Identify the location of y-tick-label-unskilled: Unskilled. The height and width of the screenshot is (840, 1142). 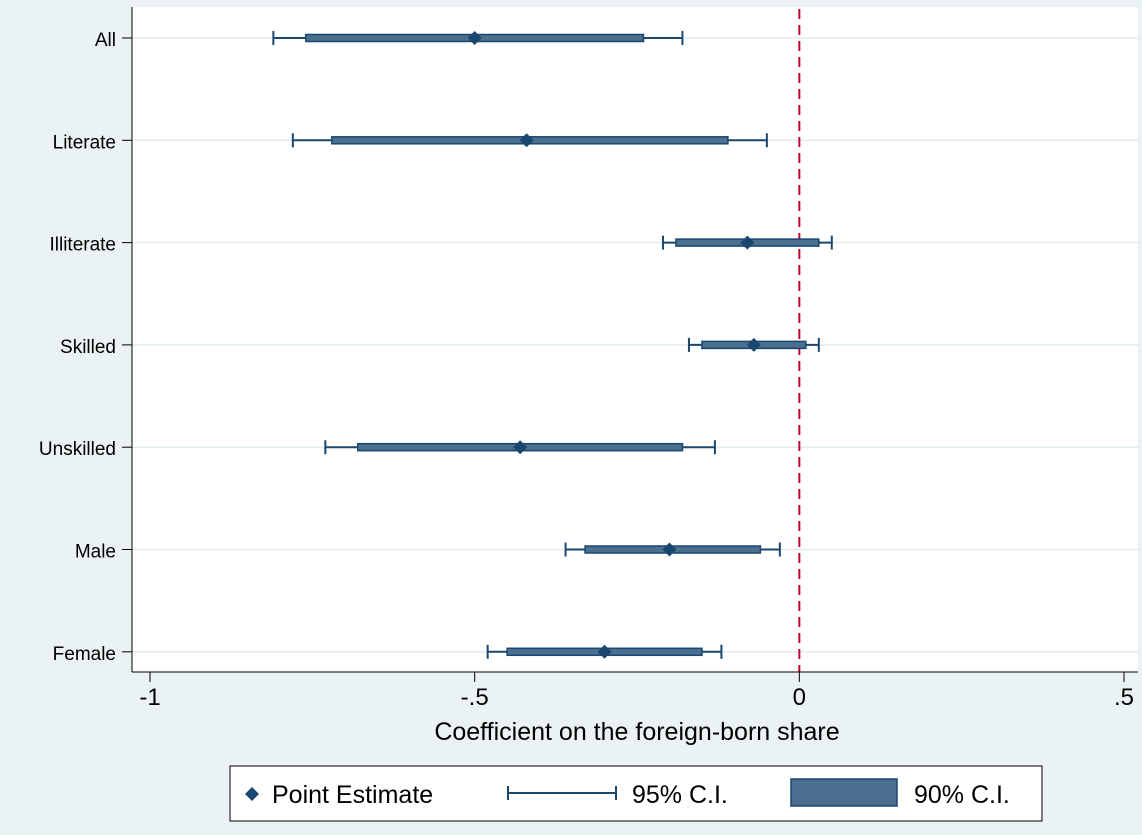
(77, 449).